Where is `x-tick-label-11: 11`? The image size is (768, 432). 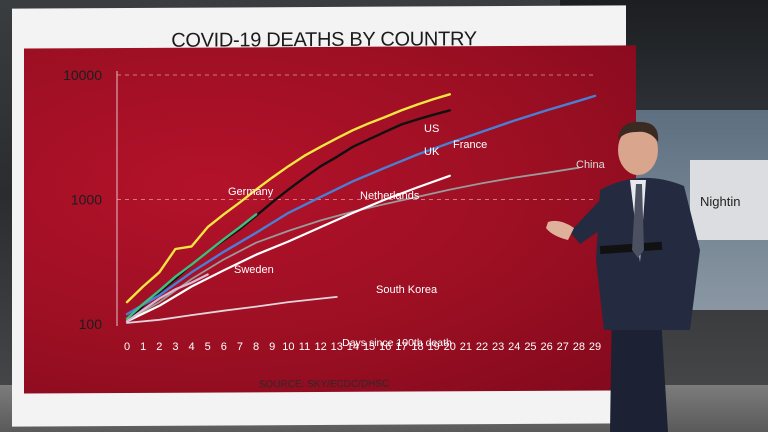 x-tick-label-11: 11 is located at coordinates (304, 347).